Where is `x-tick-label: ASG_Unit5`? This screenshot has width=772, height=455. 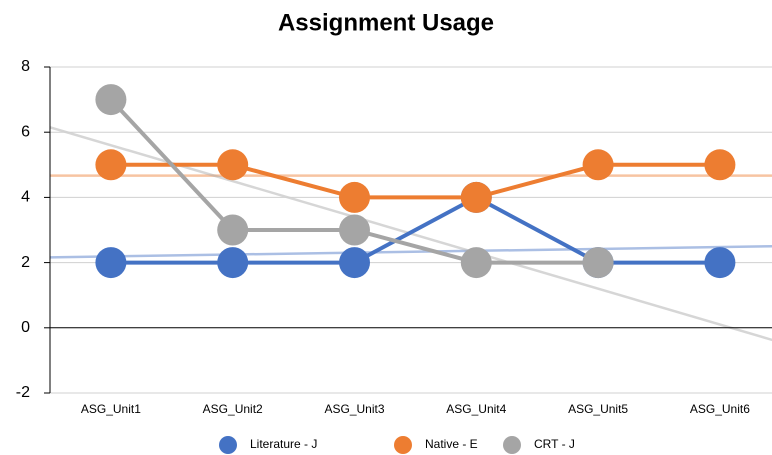 x-tick-label: ASG_Unit5 is located at coordinates (598, 409).